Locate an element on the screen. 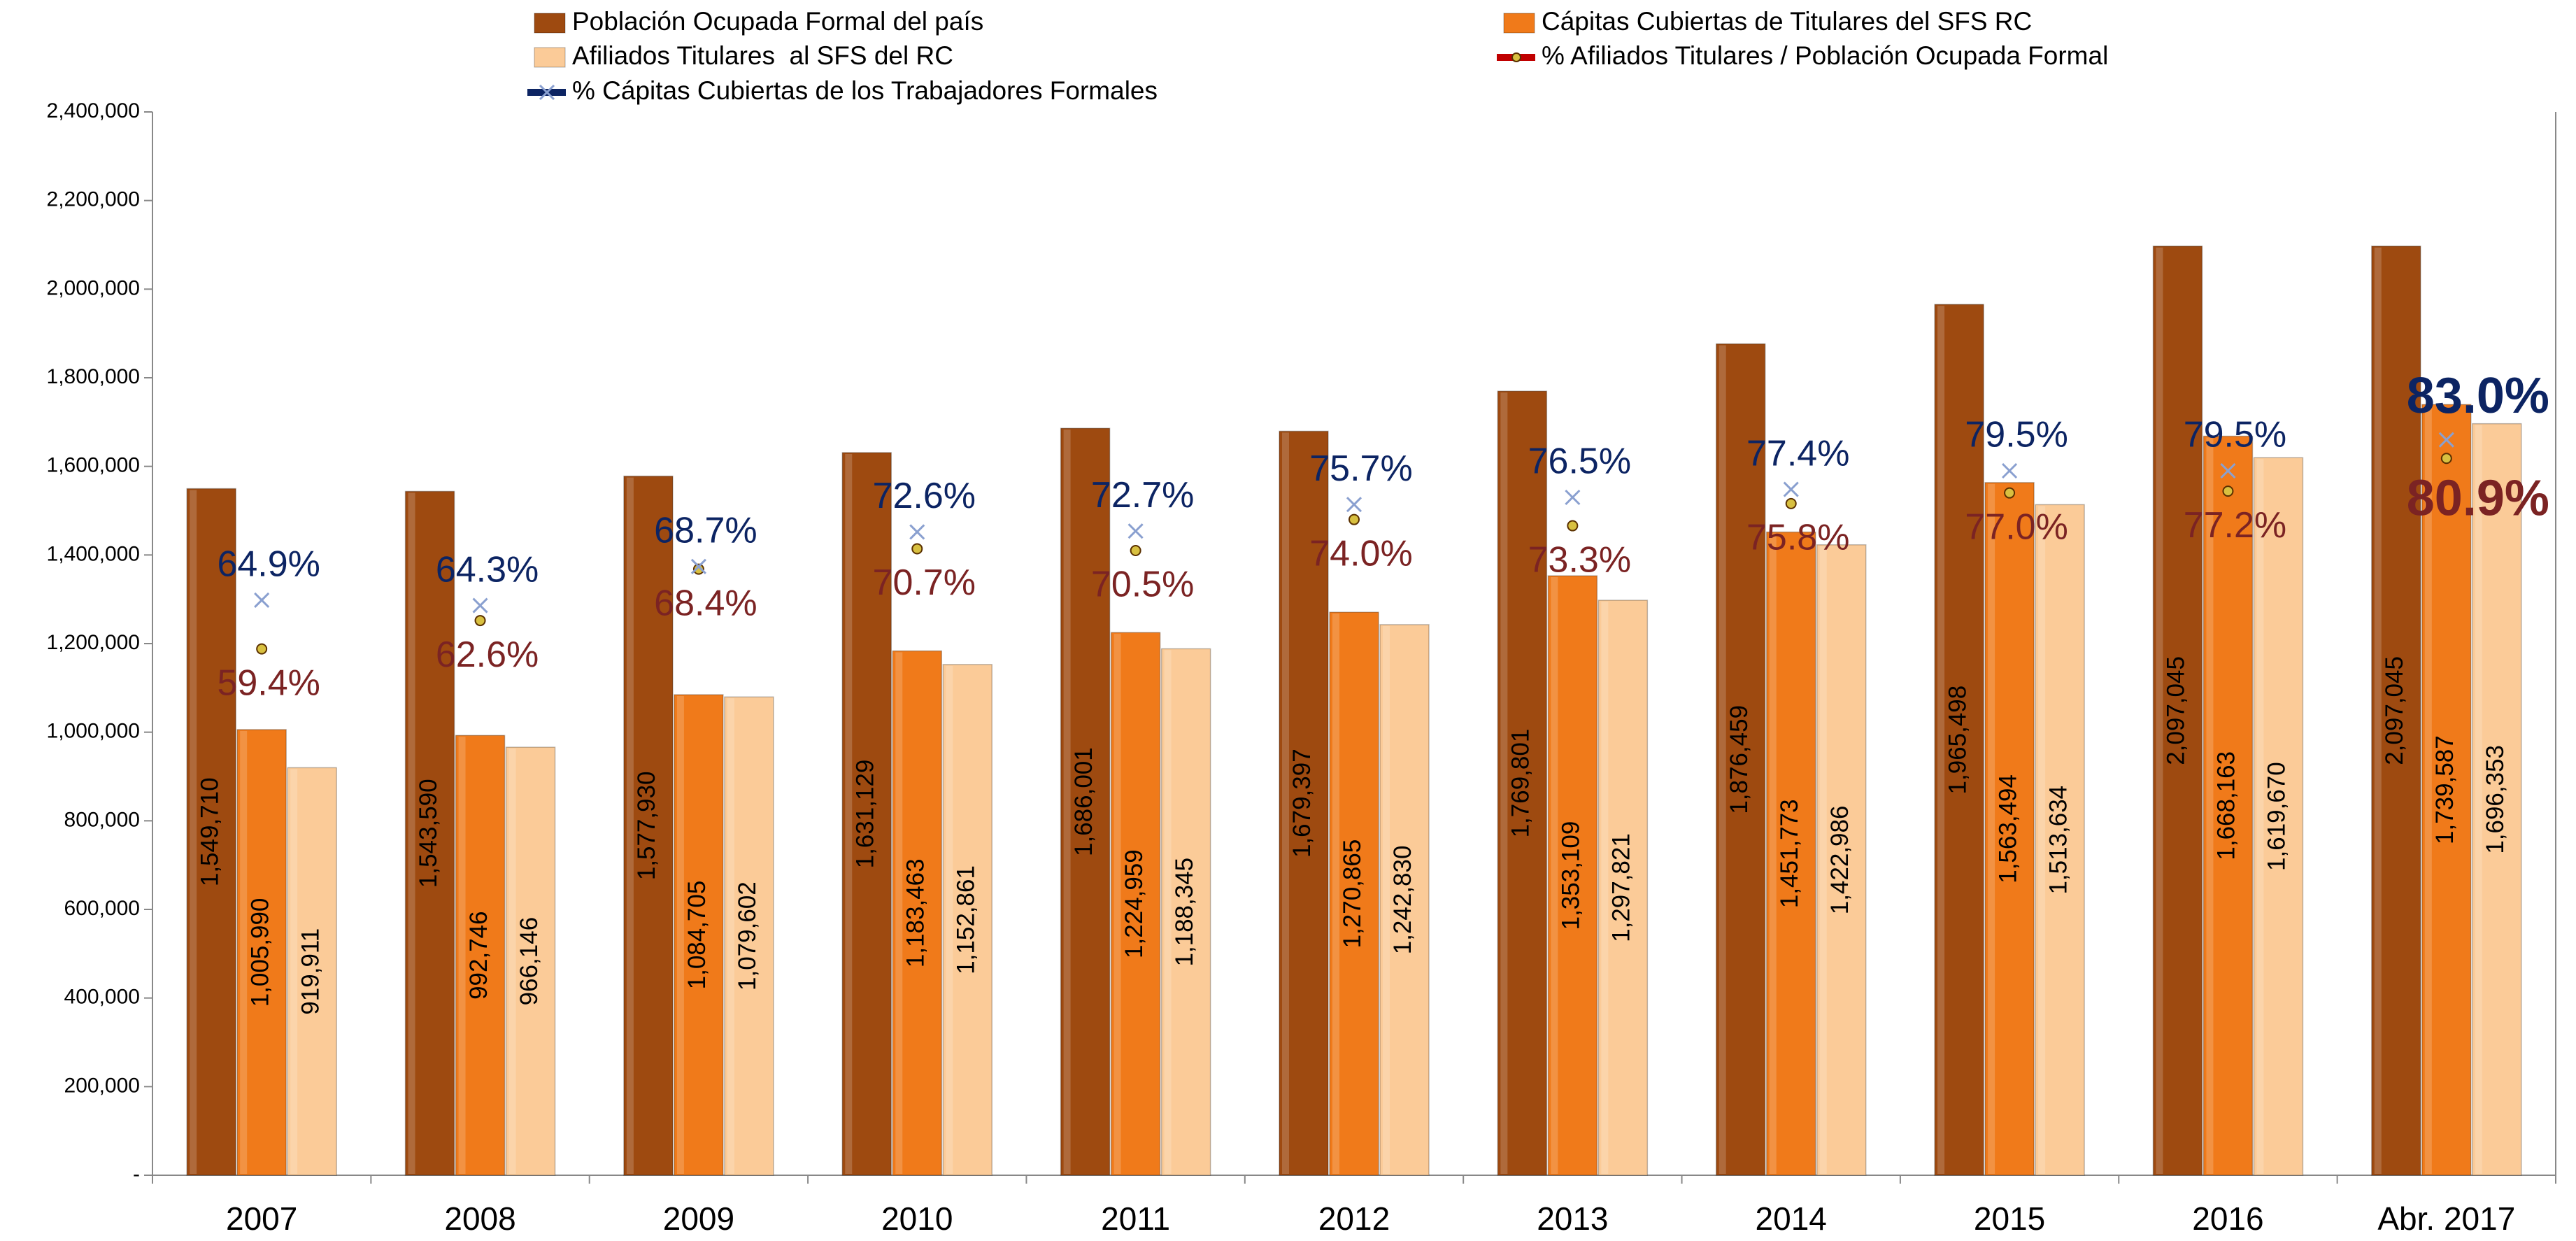 The height and width of the screenshot is (1241, 2576). bar-value-label: 1,696,353 is located at coordinates (2495, 799).